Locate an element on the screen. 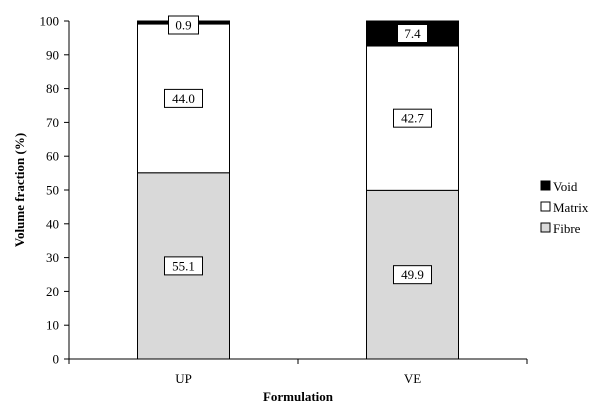  data-label: 44.0 is located at coordinates (183, 98).